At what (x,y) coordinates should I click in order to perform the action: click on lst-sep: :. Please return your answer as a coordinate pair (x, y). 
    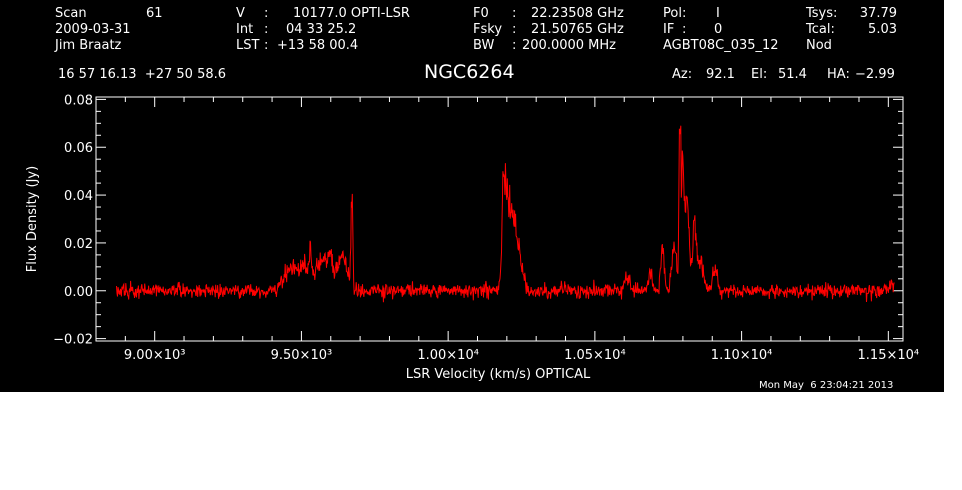
    Looking at the image, I should click on (266, 45).